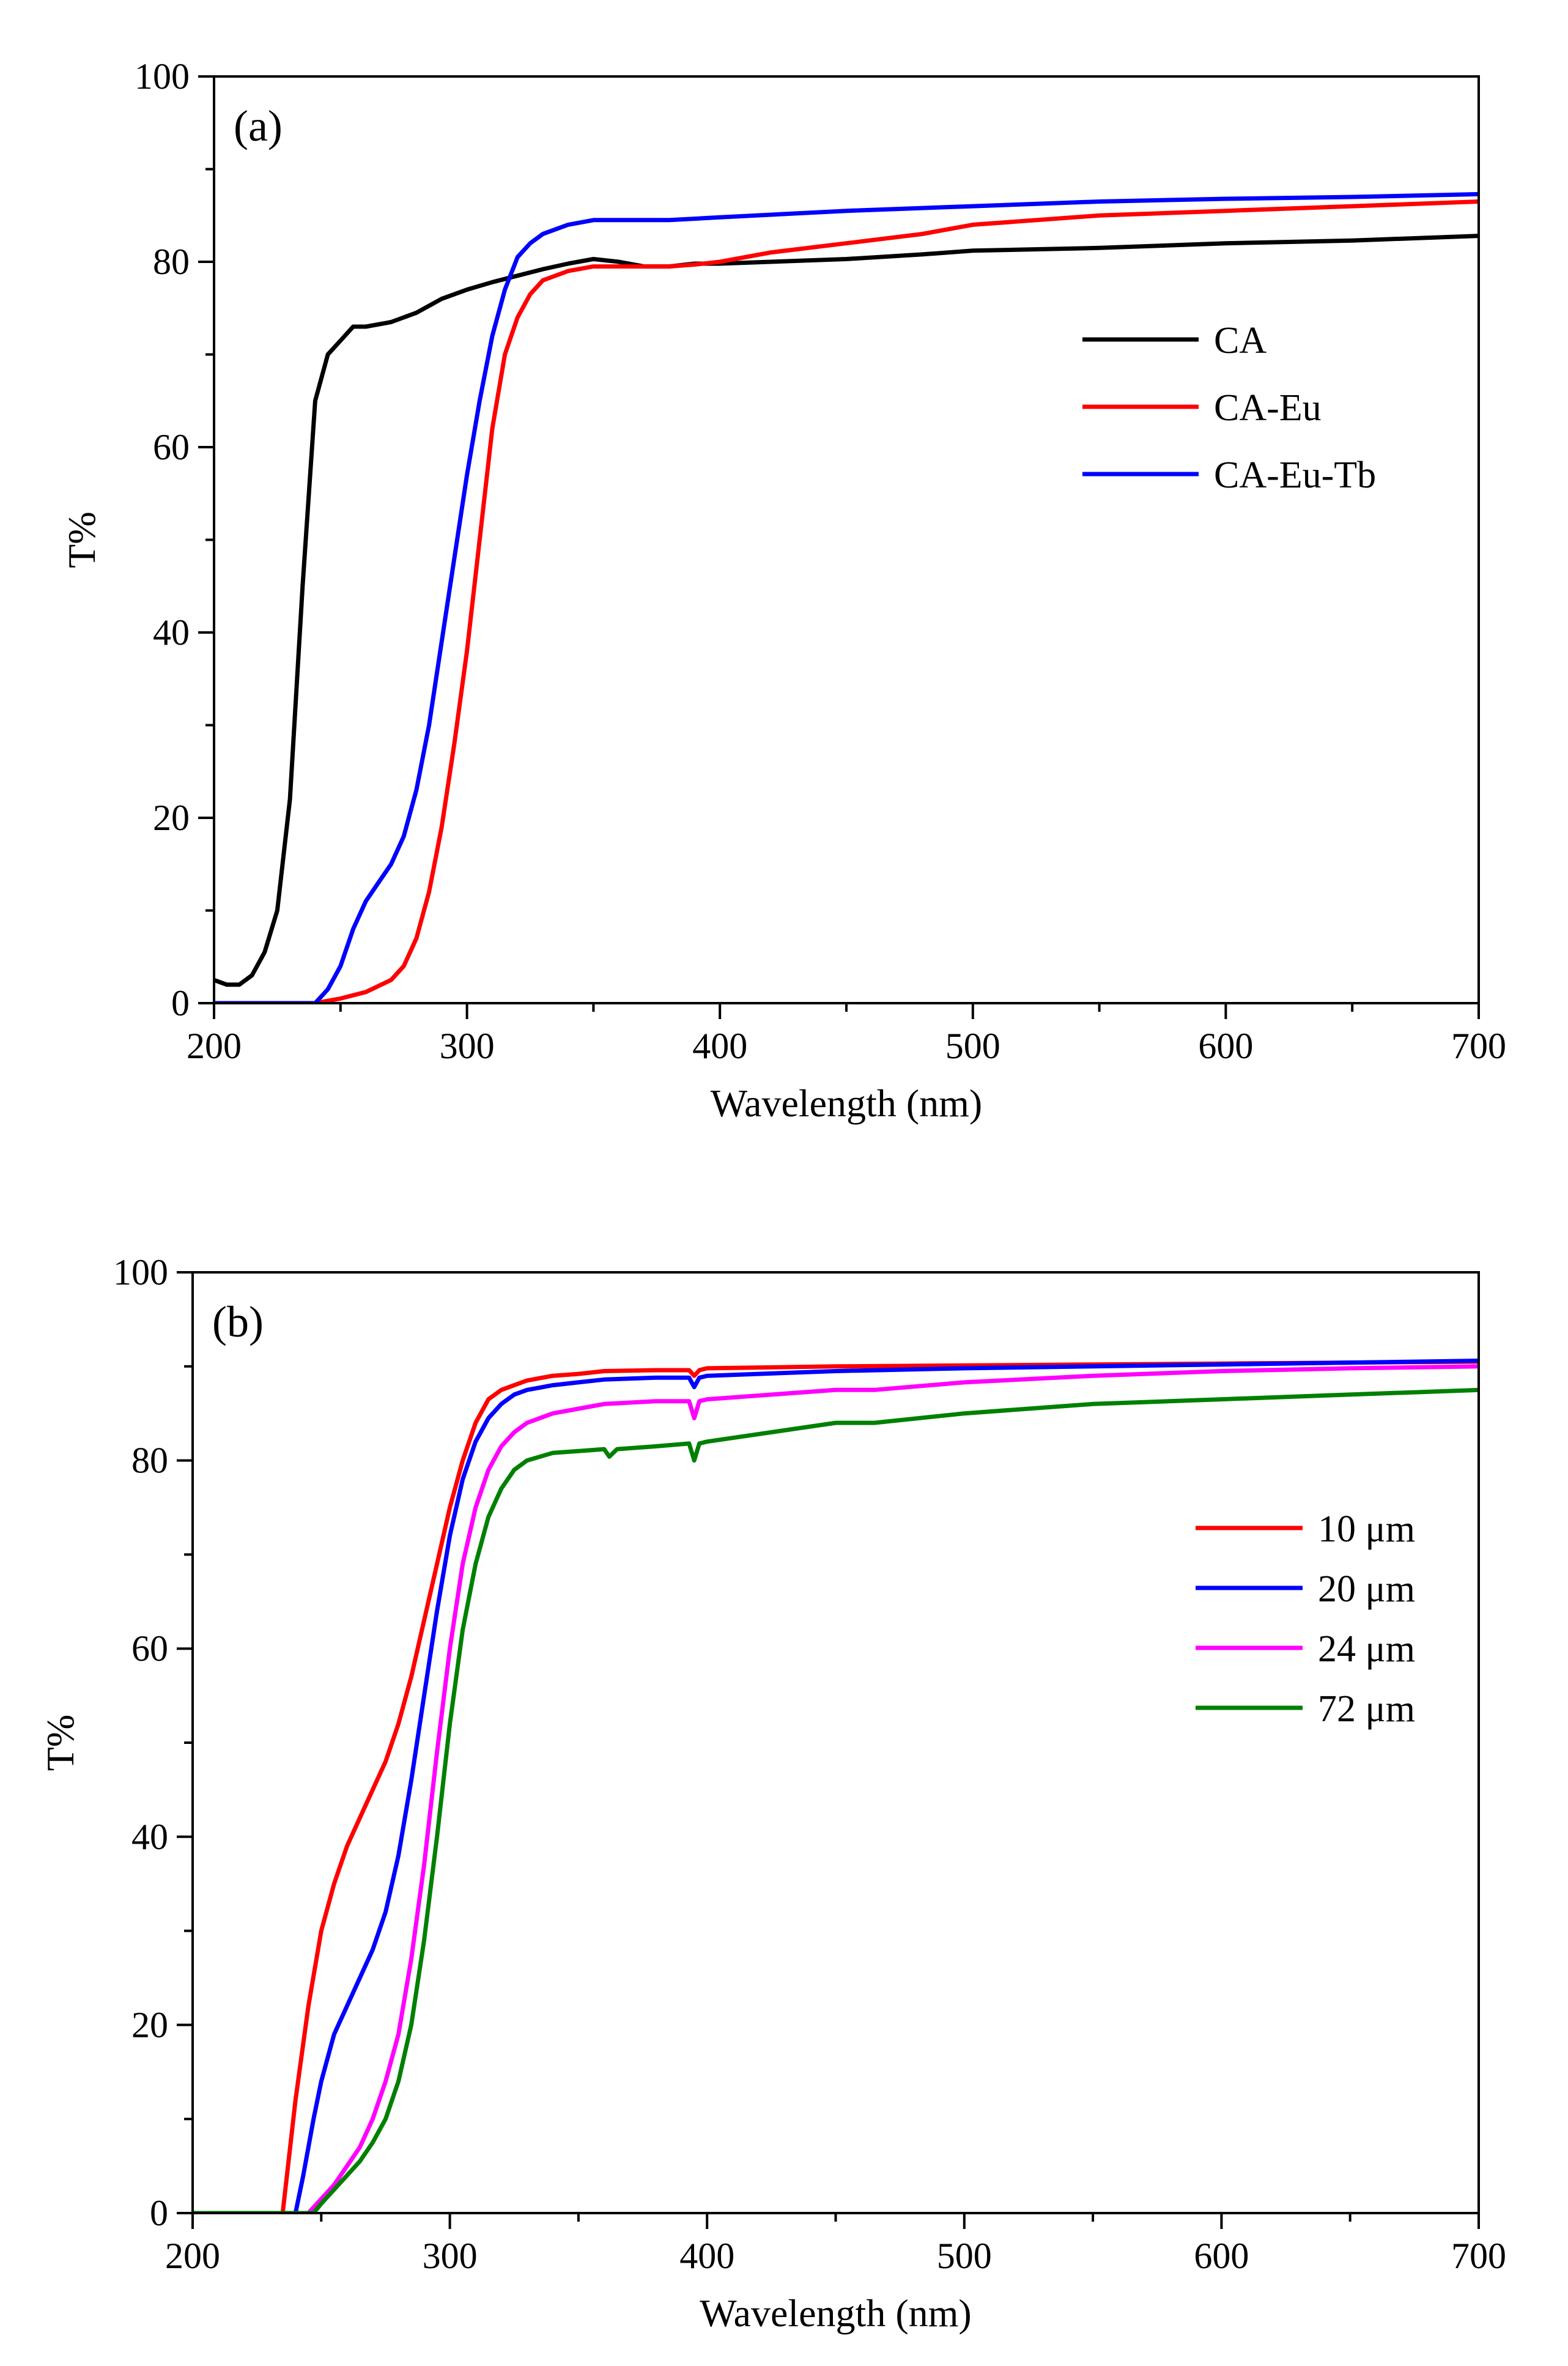  I want to click on legend-label: 20 μm, so click(1366, 1589).